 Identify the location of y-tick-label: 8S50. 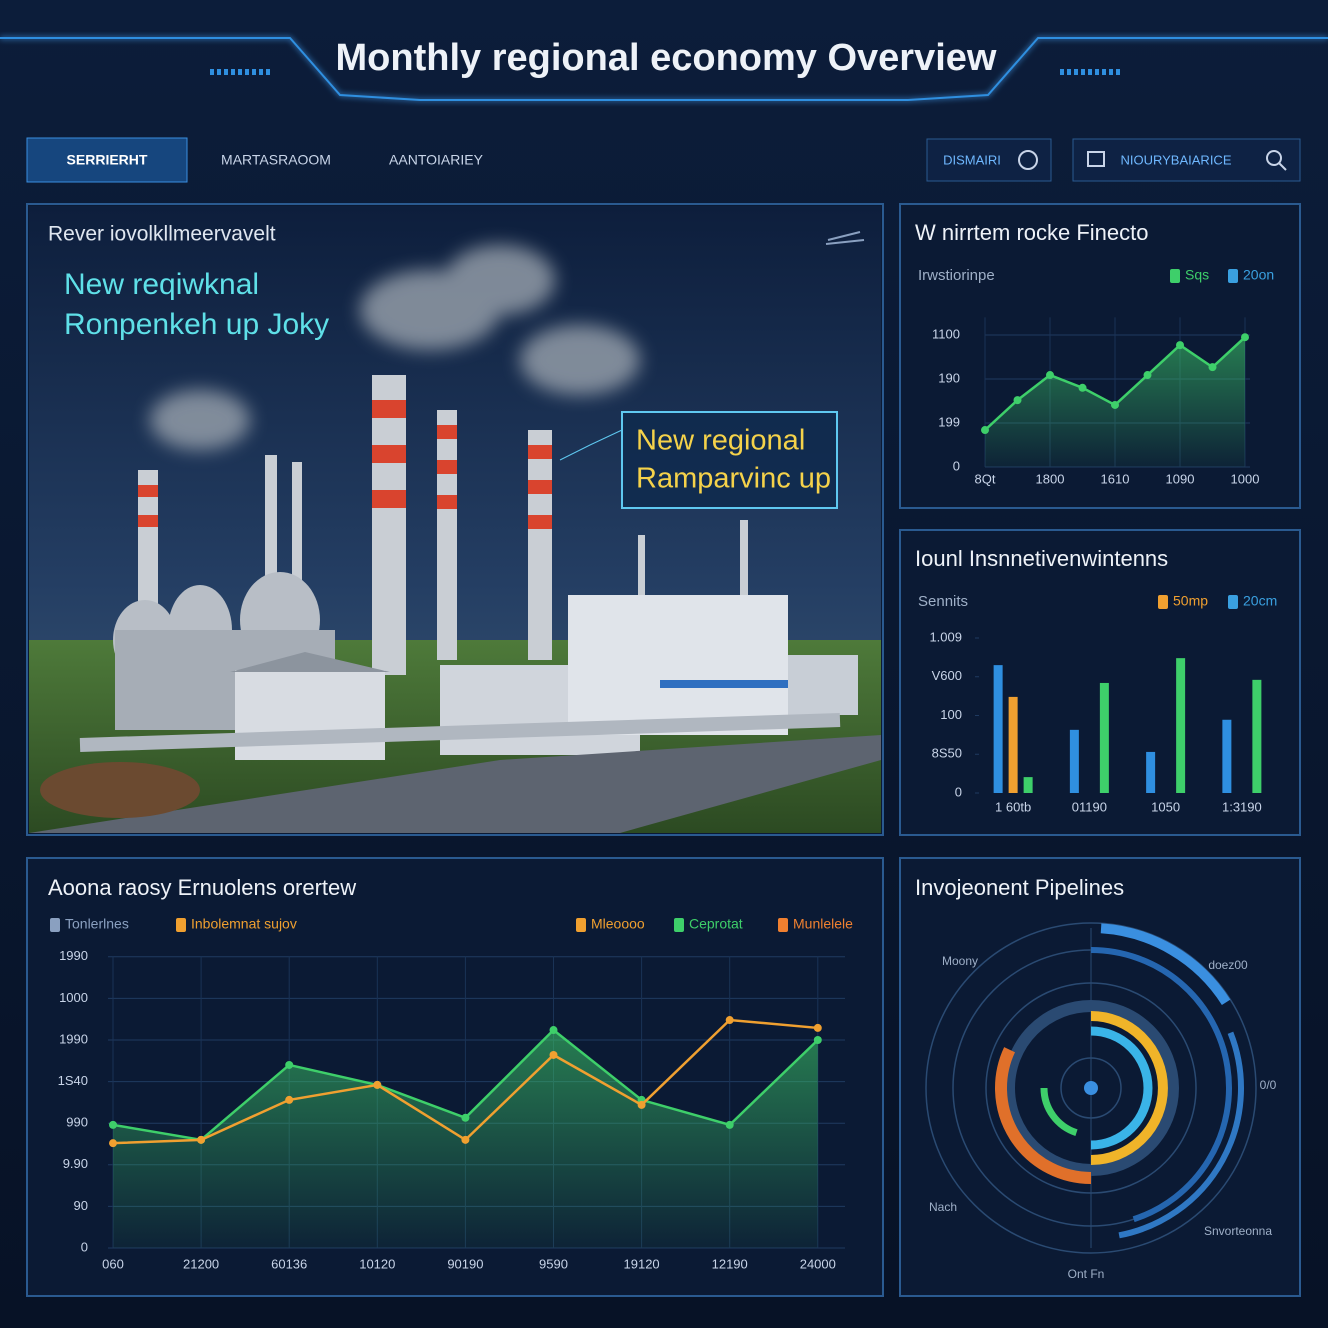
(947, 753).